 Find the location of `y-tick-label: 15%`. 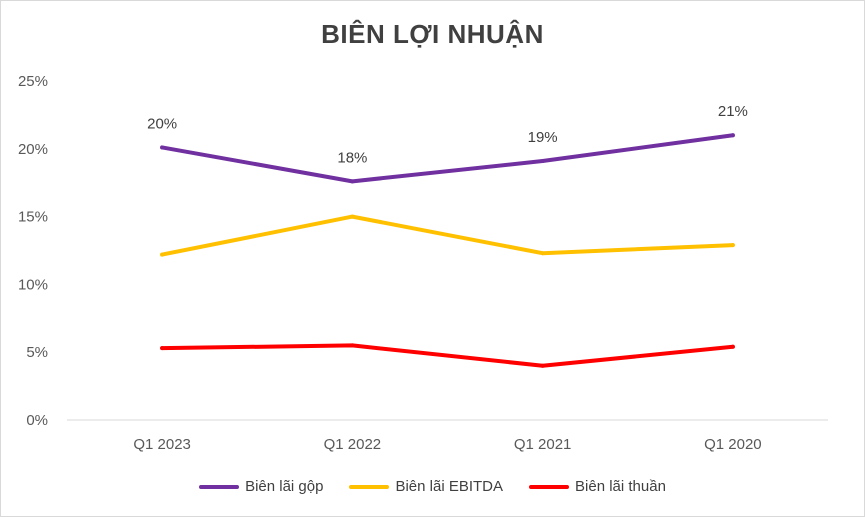

y-tick-label: 15% is located at coordinates (33, 217).